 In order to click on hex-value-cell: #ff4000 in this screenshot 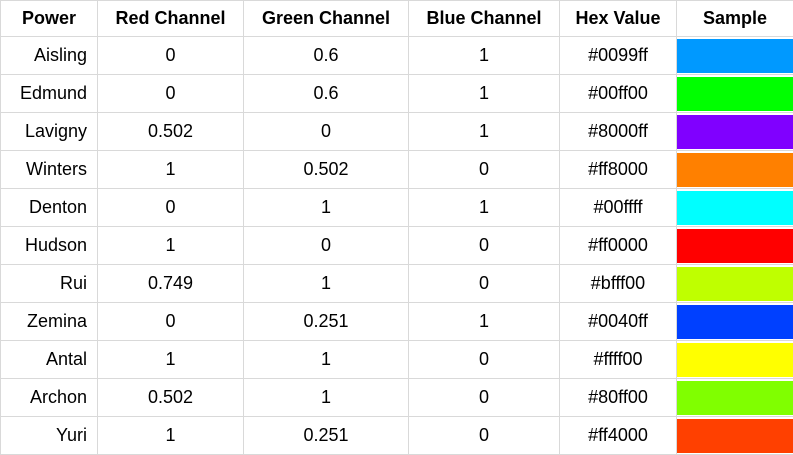, I will do `click(618, 436)`.